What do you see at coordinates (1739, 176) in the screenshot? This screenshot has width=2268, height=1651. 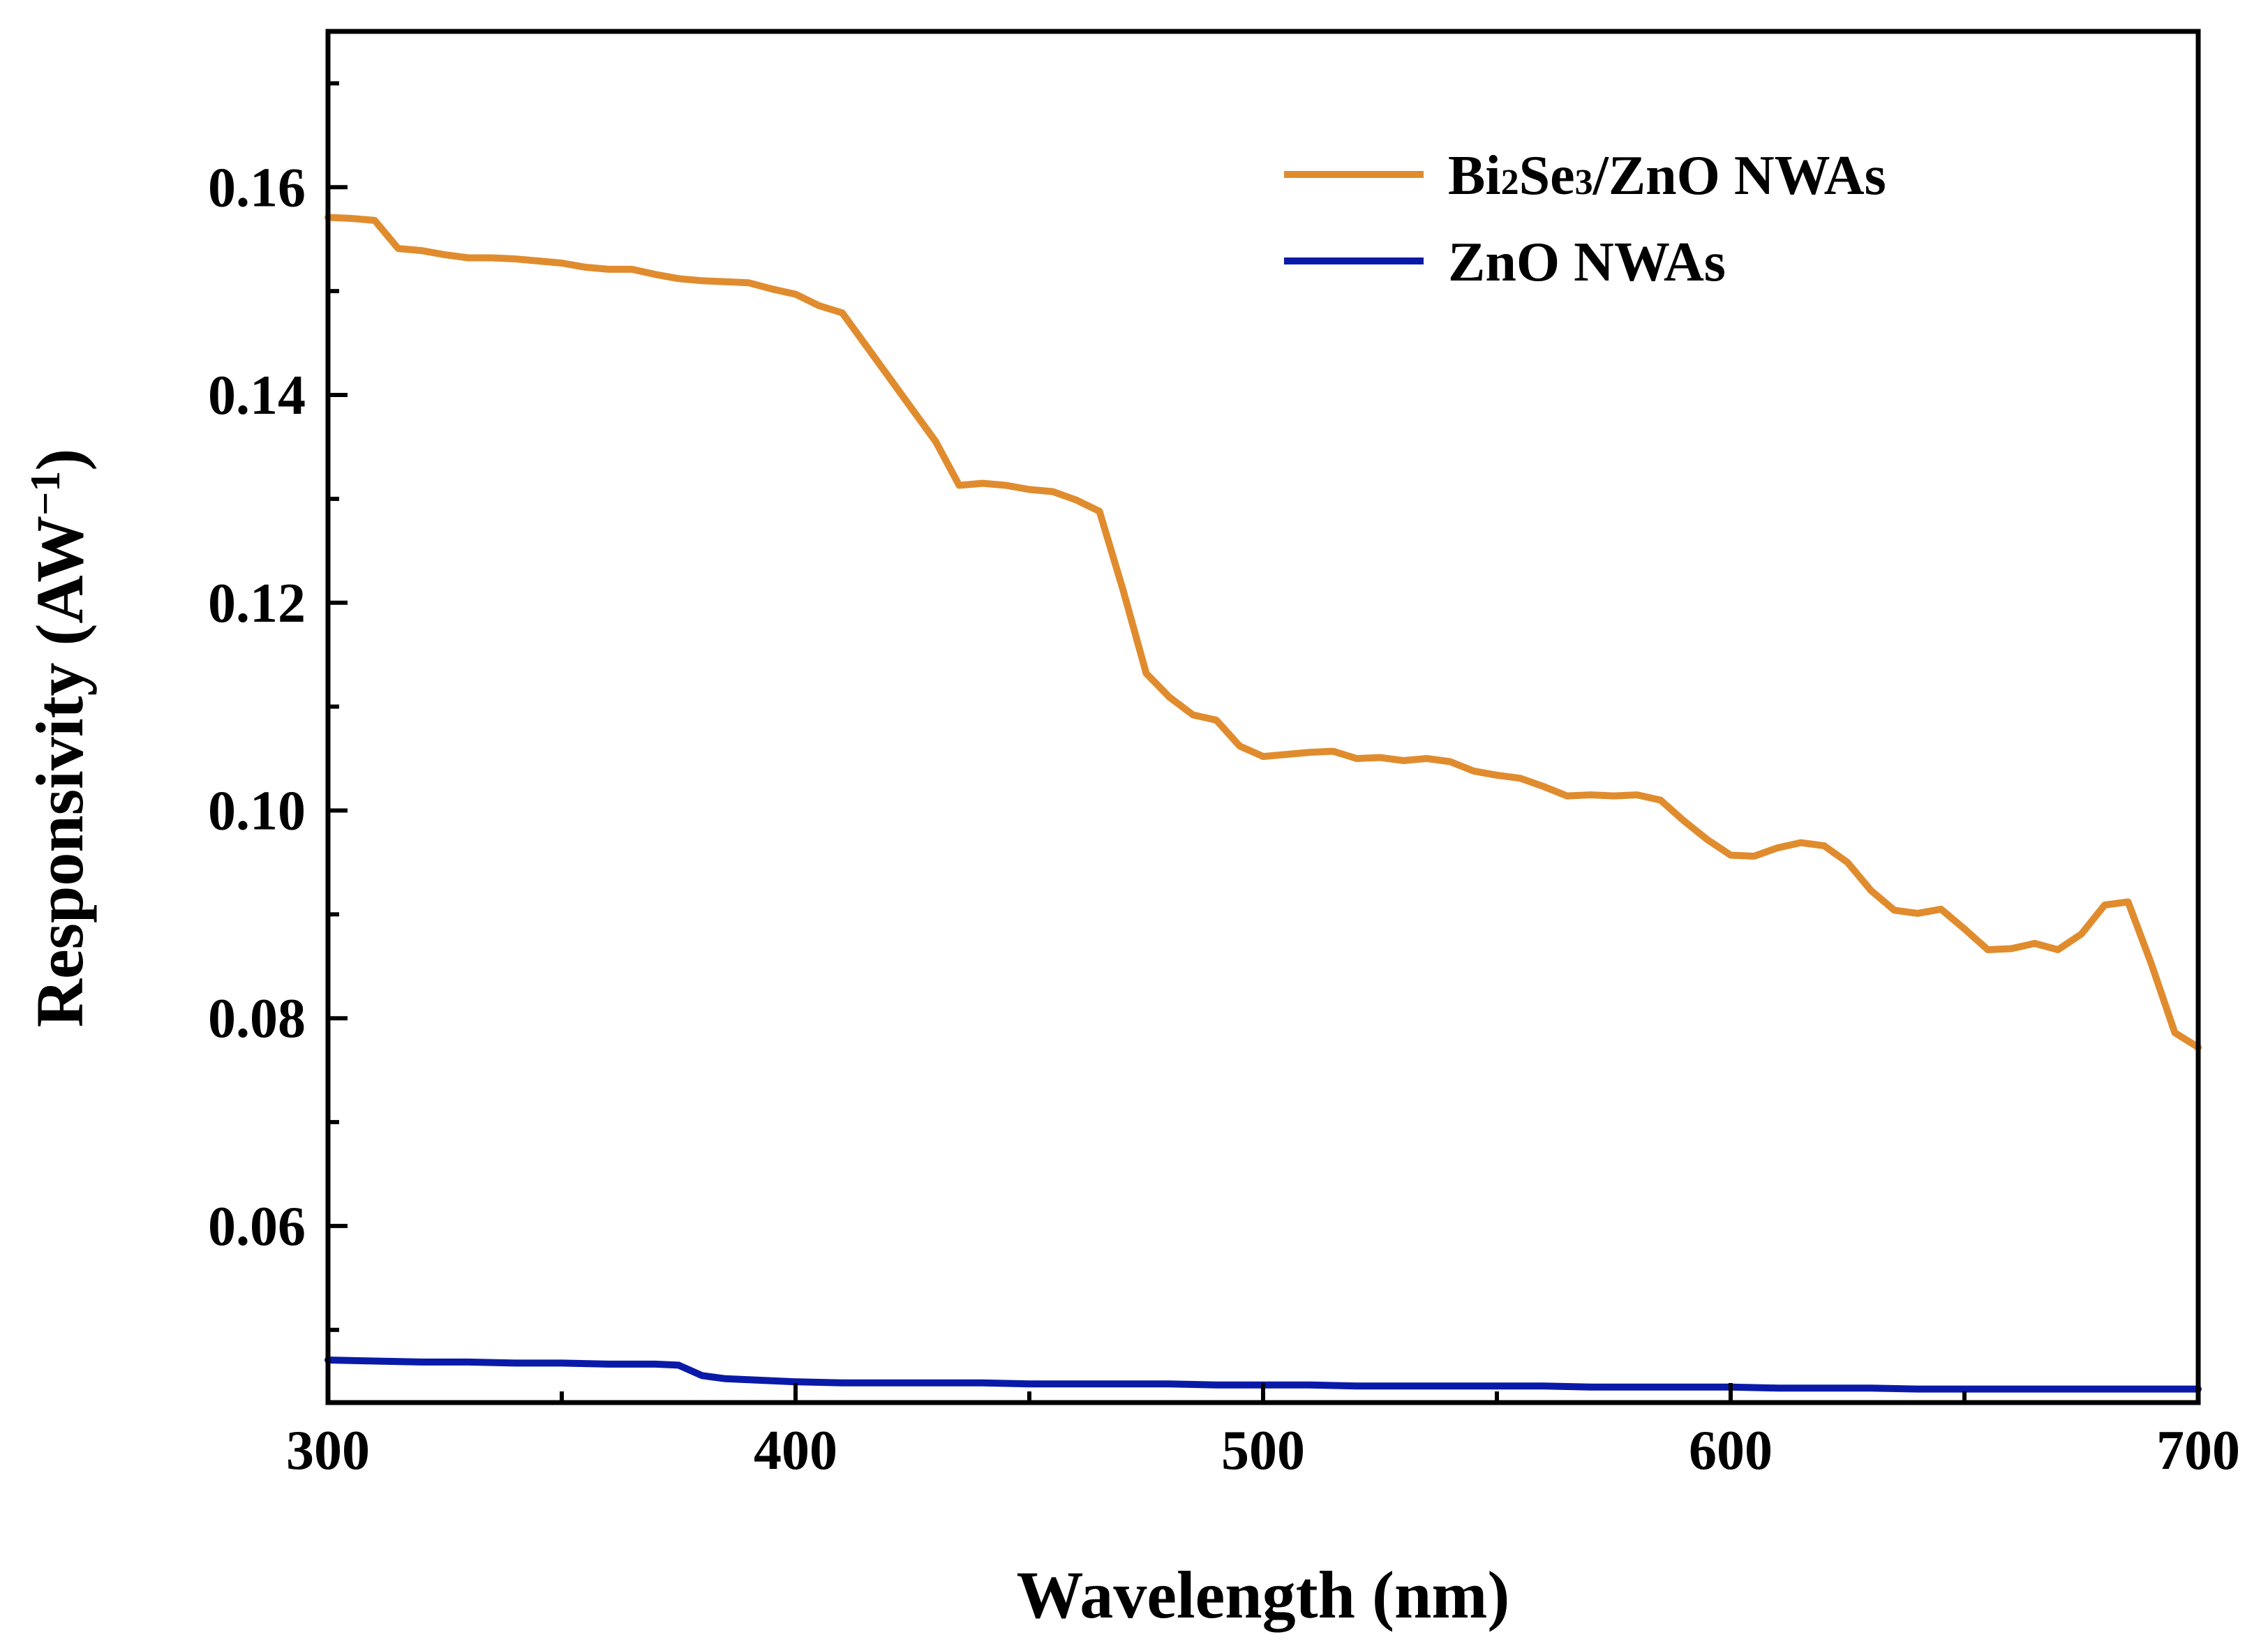 I see `legend-label-part: /ZnO NWAs` at bounding box center [1739, 176].